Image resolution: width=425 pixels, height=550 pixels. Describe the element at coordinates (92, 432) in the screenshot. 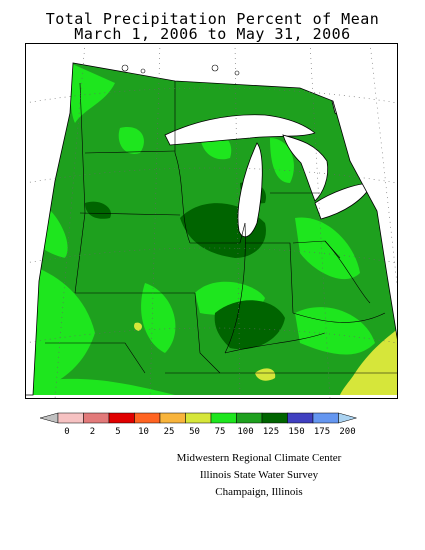

I see `legend-label: 2` at that location.